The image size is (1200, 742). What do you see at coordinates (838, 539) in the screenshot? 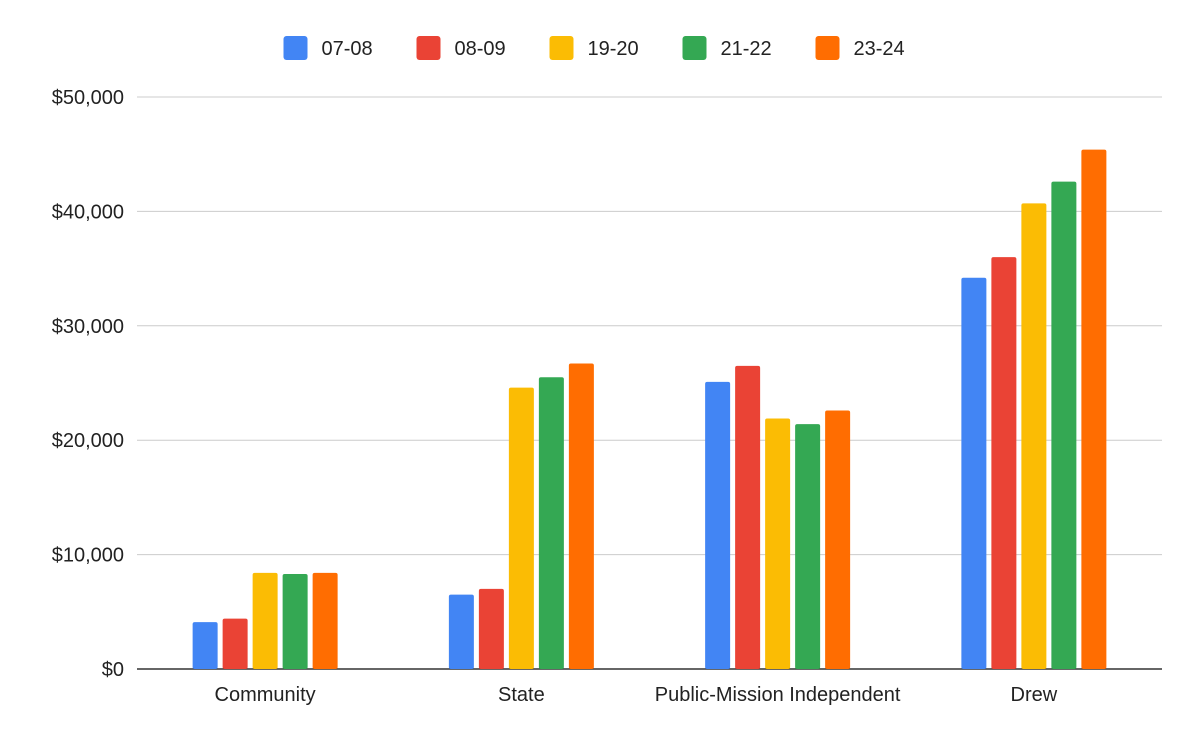
I see `bar-23-24-public-mission-independent` at bounding box center [838, 539].